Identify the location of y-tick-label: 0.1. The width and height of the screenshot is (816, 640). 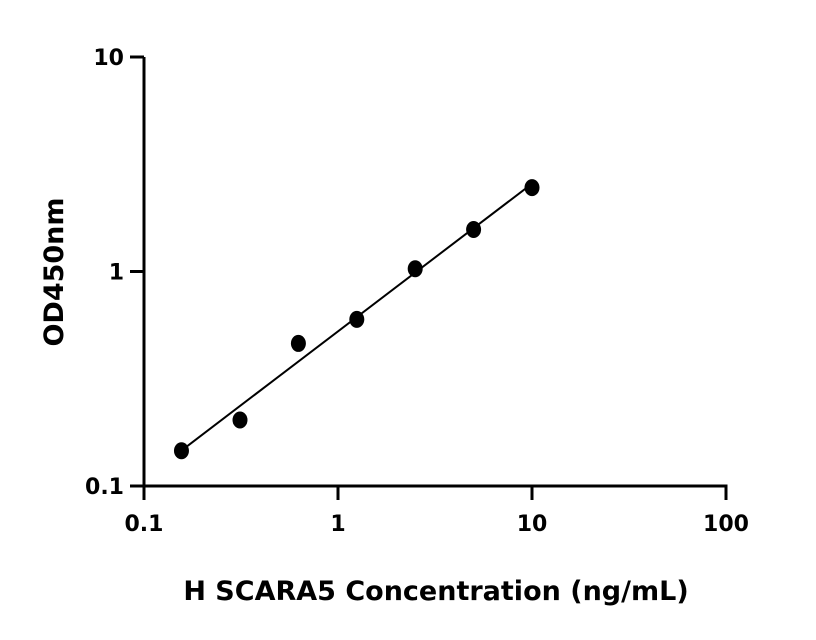
(104, 487).